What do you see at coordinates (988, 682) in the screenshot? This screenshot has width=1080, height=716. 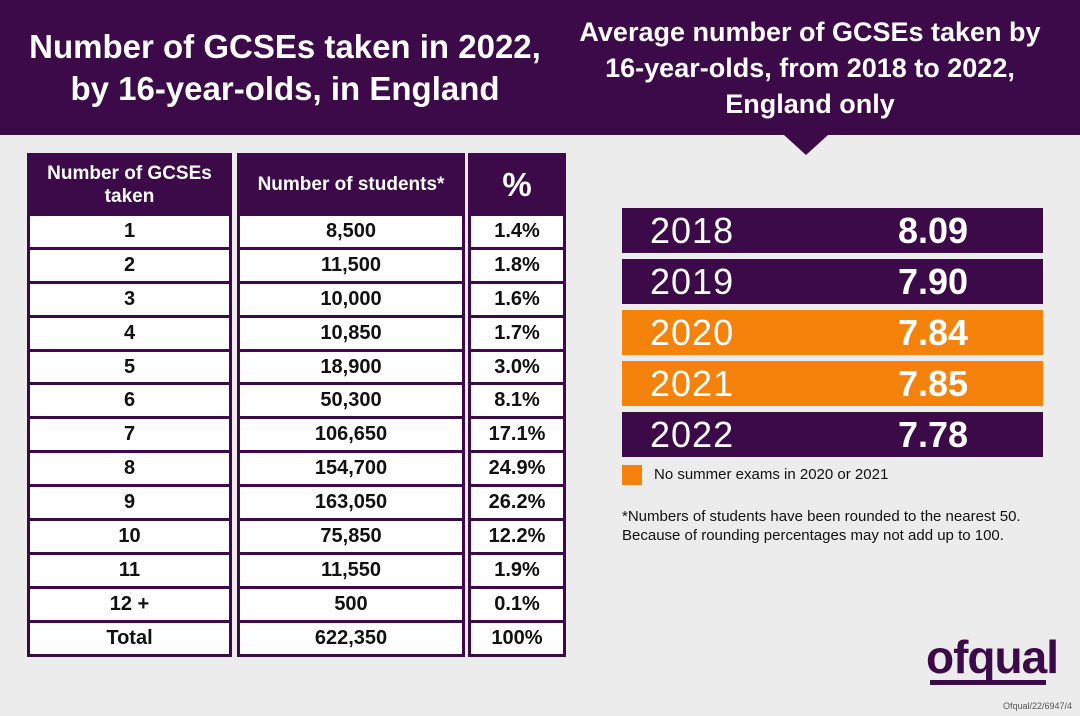 I see `logo-underline` at bounding box center [988, 682].